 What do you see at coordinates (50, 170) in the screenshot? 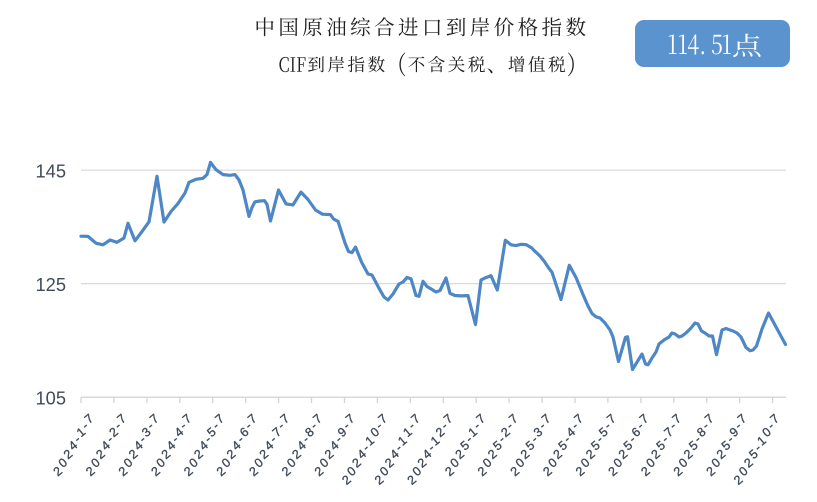
I see `svg-text: 145` at bounding box center [50, 170].